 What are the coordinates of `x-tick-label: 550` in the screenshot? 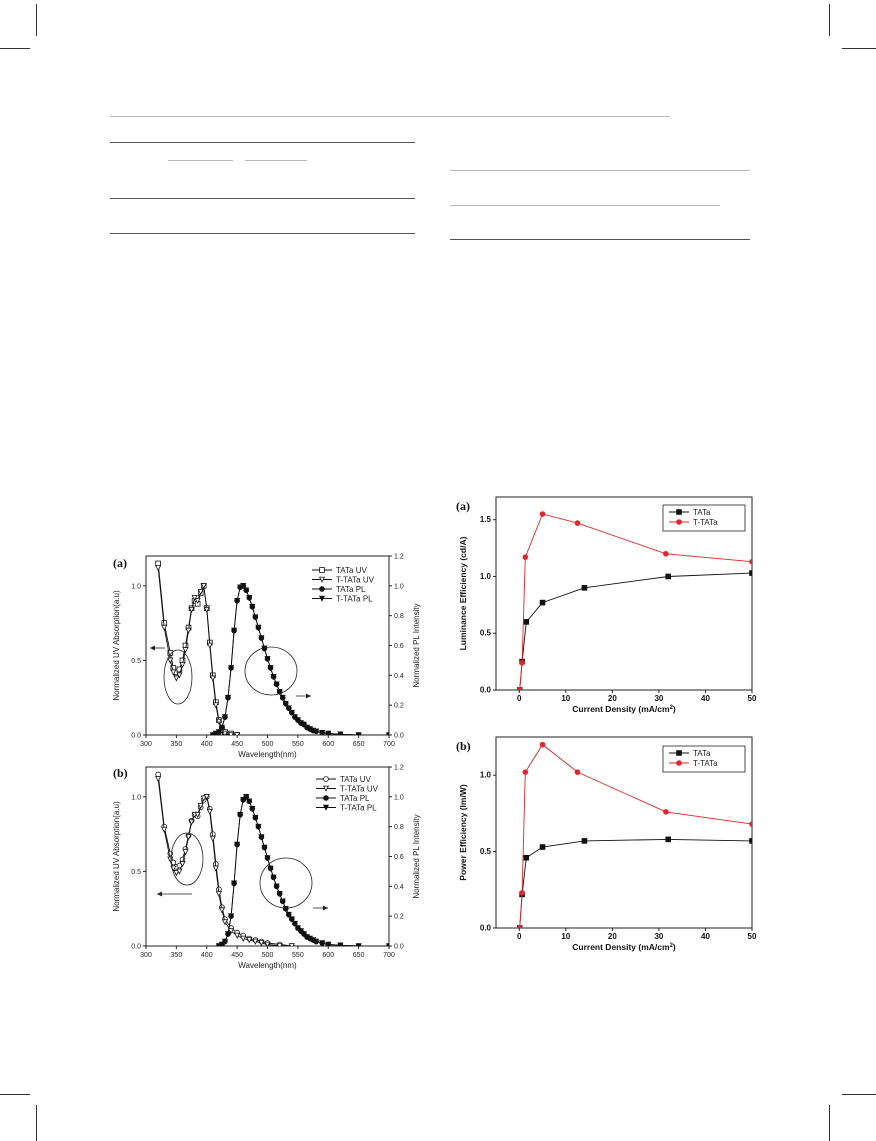 It's located at (298, 744).